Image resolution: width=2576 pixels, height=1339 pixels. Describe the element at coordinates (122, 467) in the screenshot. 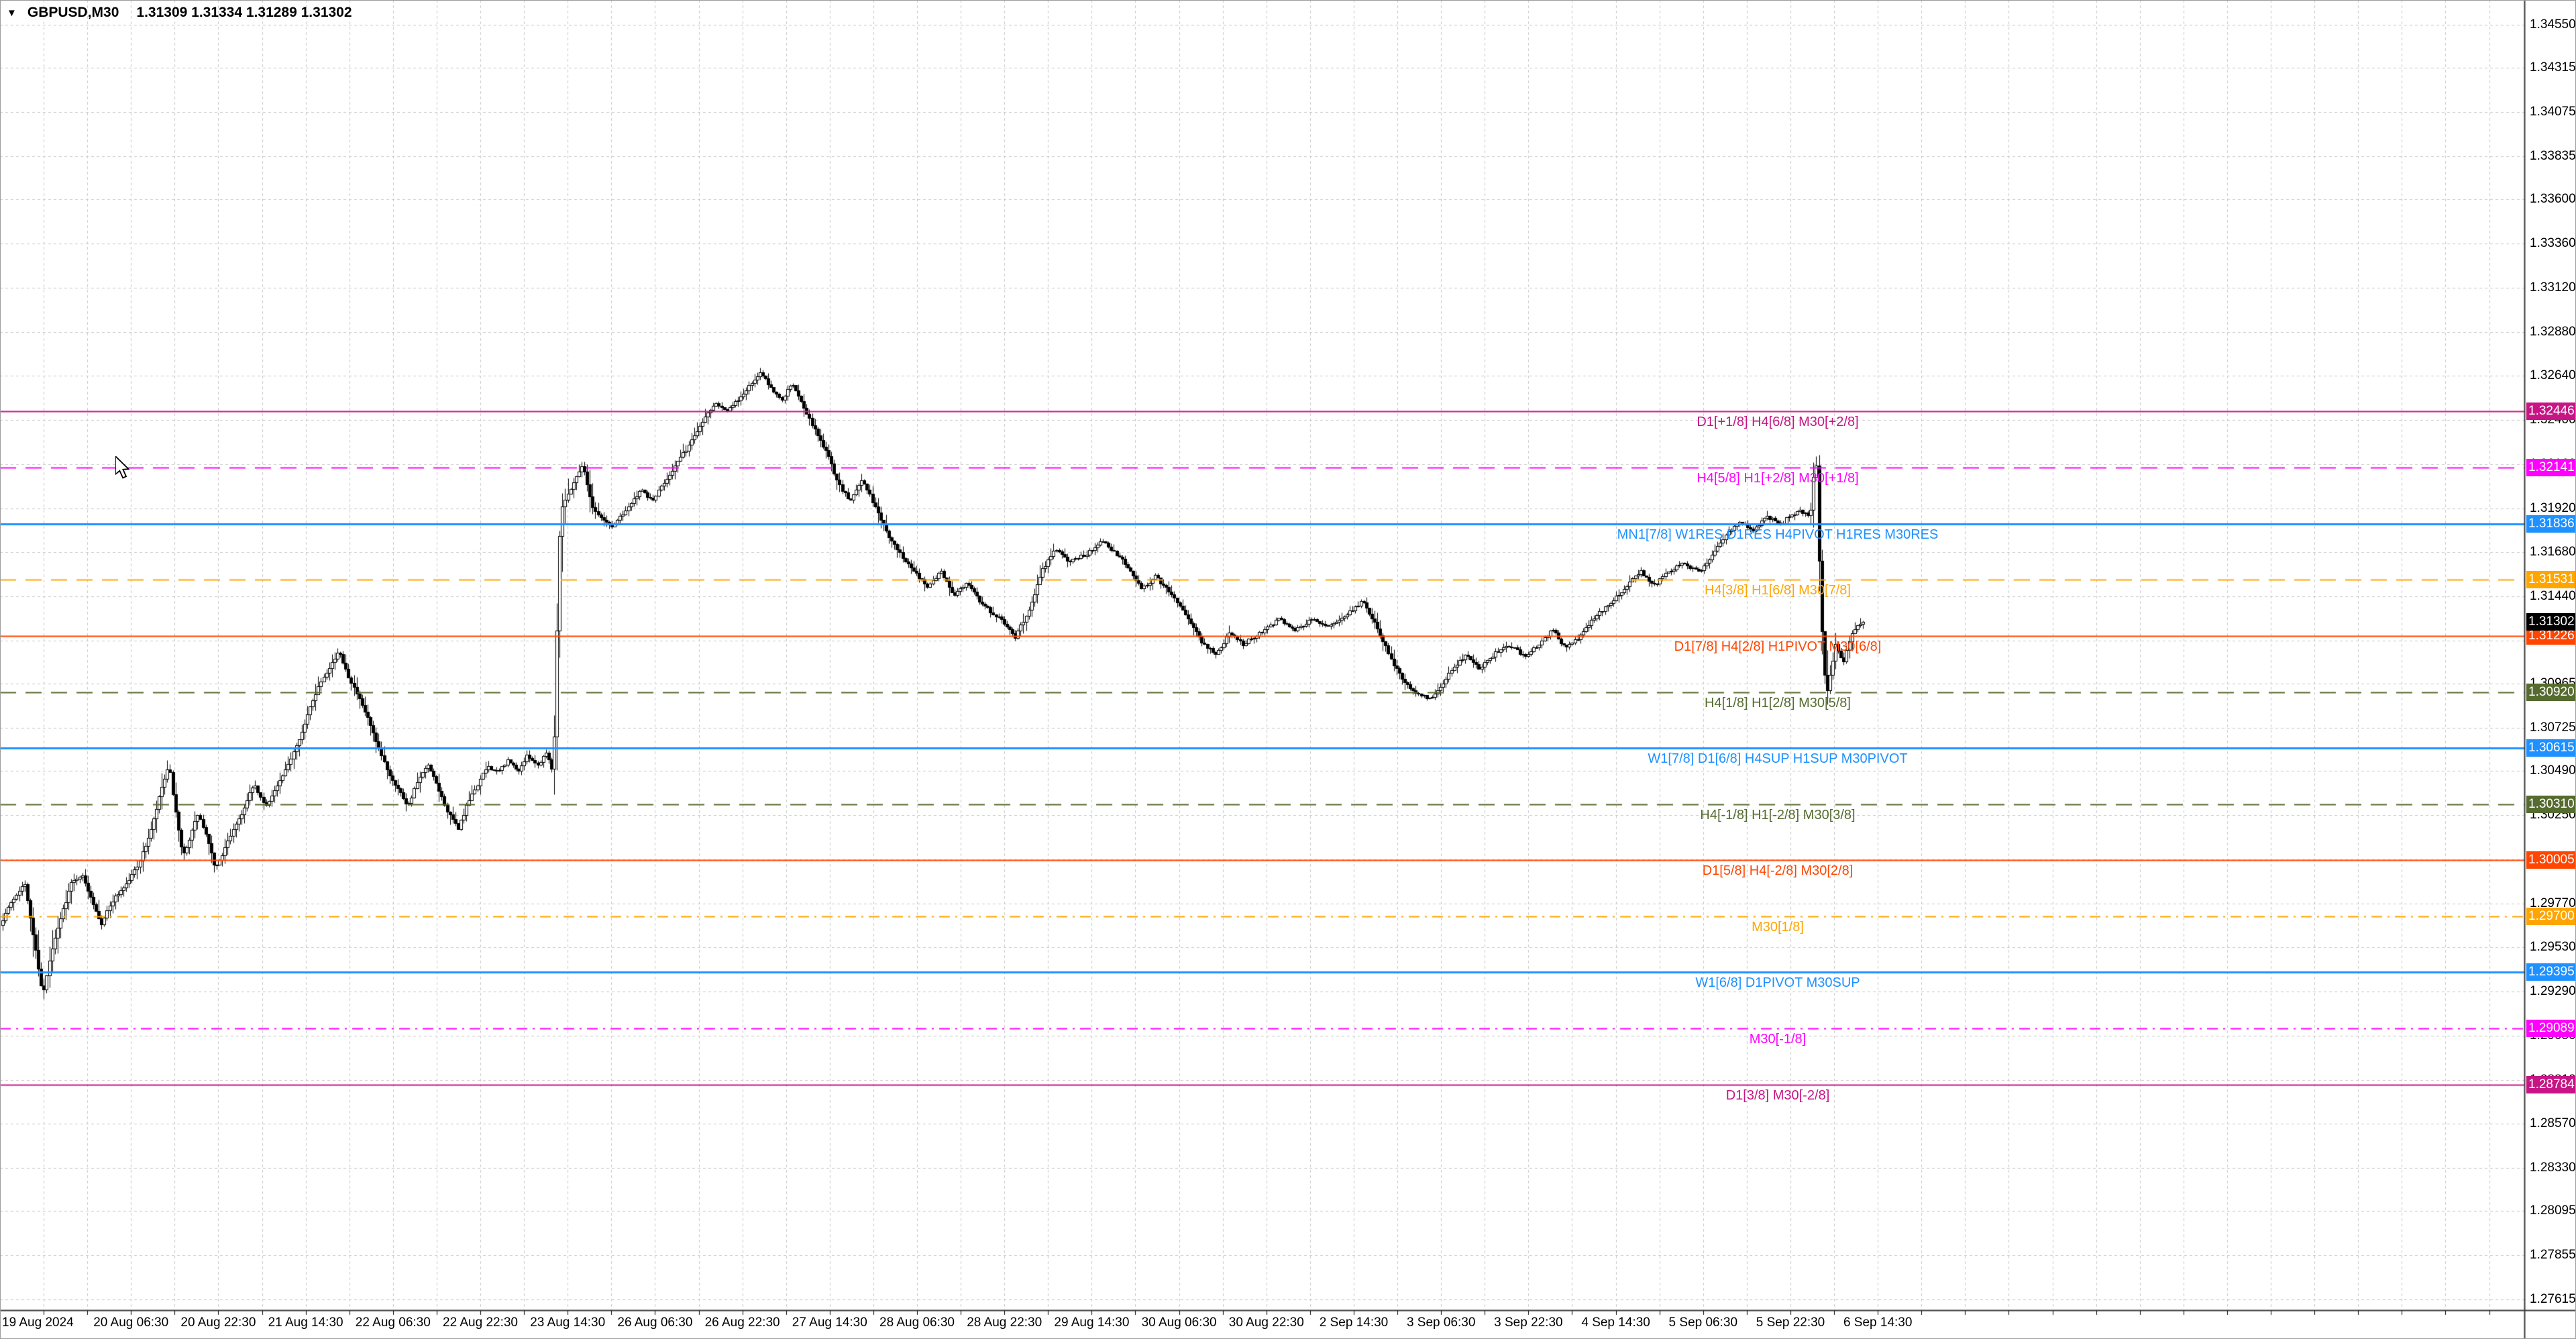

I see `mouse-cursor` at that location.